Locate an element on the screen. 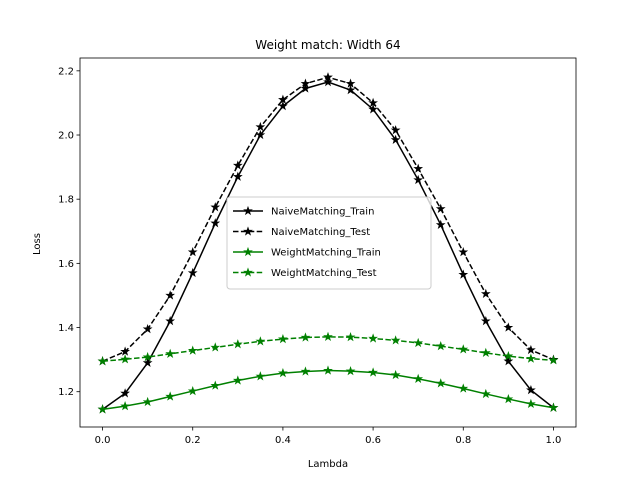 The height and width of the screenshot is (480, 640). legend-entry: NaiveMatching_Test is located at coordinates (301, 232).